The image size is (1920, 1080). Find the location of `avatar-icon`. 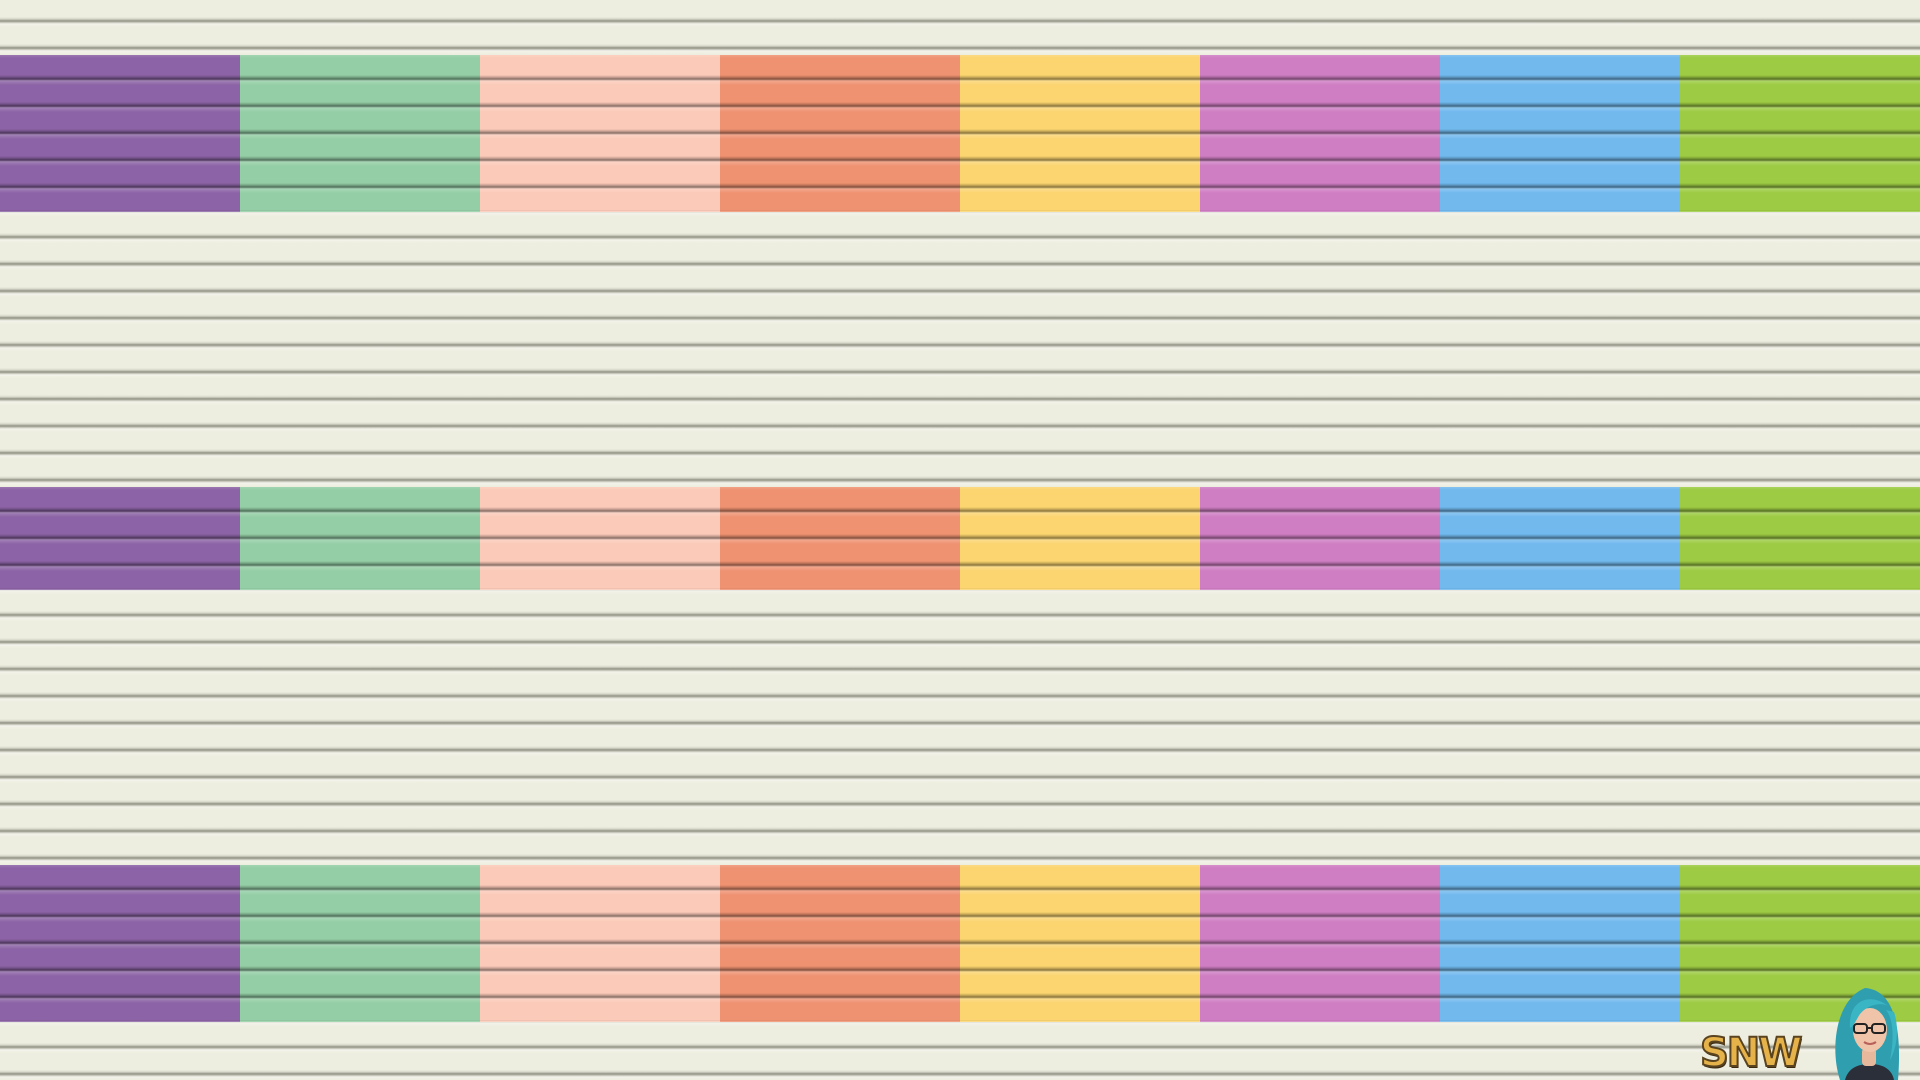

avatar-icon is located at coordinates (1867, 1034).